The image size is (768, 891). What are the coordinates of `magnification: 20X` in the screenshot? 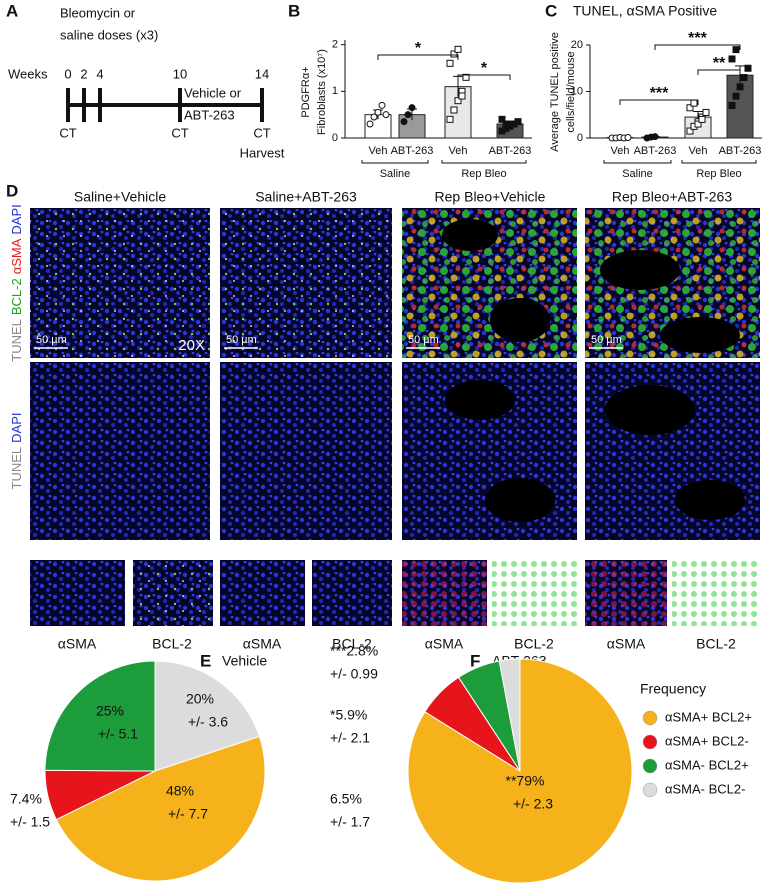 It's located at (191, 345).